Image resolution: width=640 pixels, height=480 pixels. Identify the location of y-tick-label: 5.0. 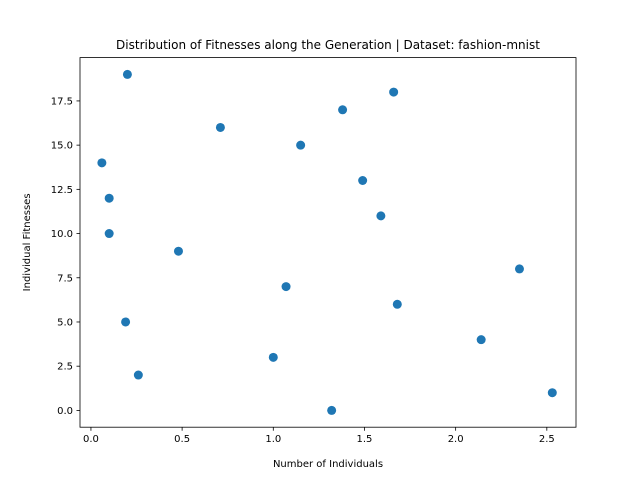
(65, 322).